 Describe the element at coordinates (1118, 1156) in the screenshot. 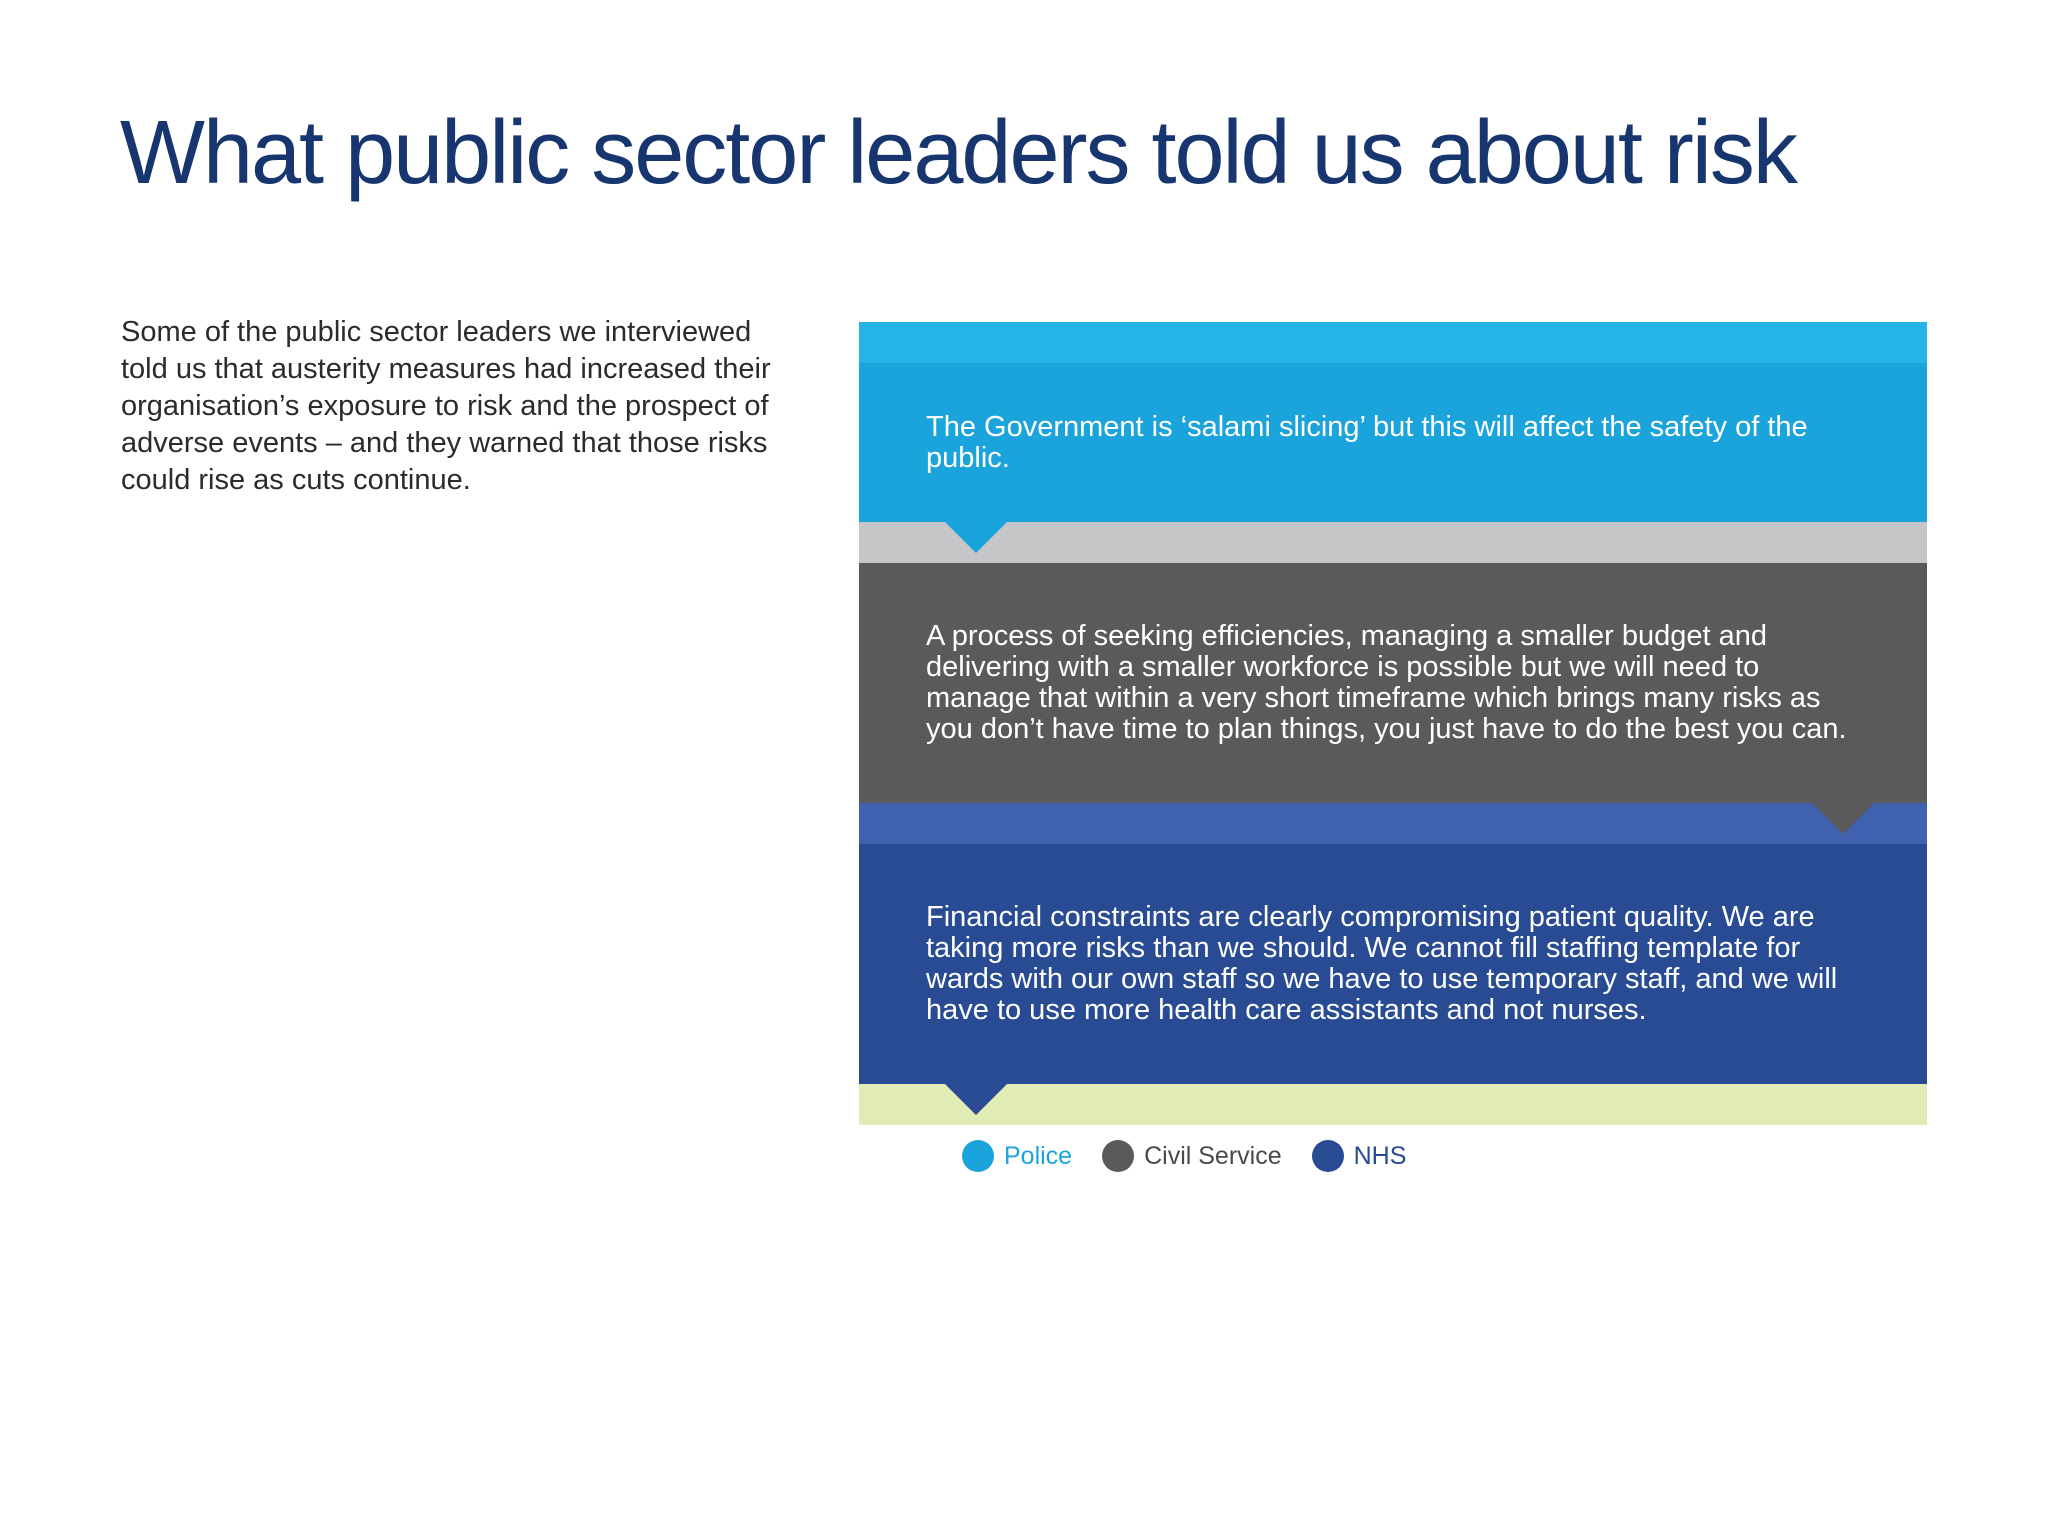

I see `legend-dot-civil-service` at that location.